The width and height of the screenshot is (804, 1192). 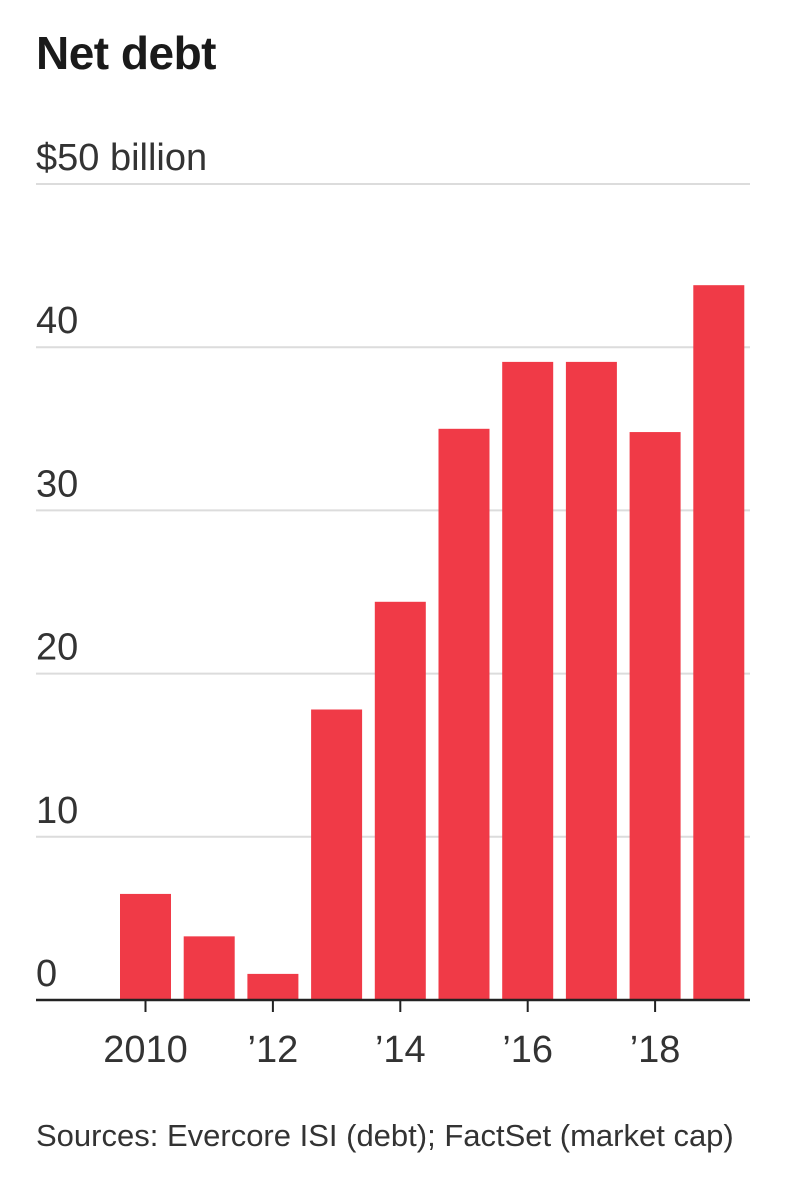 What do you see at coordinates (121, 158) in the screenshot?
I see `y-tick-label-50: $50 billion` at bounding box center [121, 158].